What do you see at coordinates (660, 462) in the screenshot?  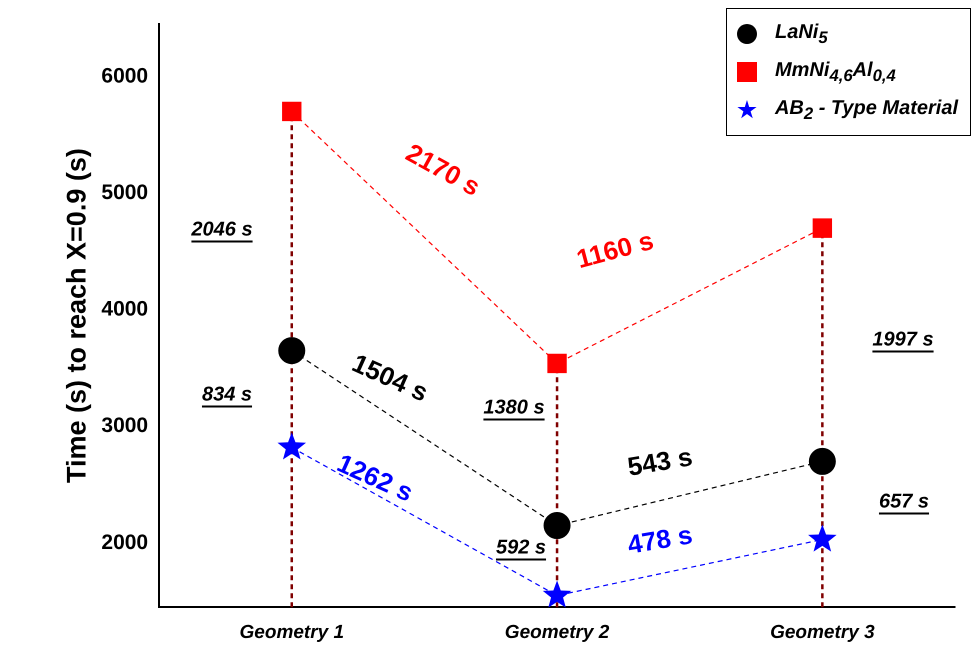 I see `annotation: 543 s` at bounding box center [660, 462].